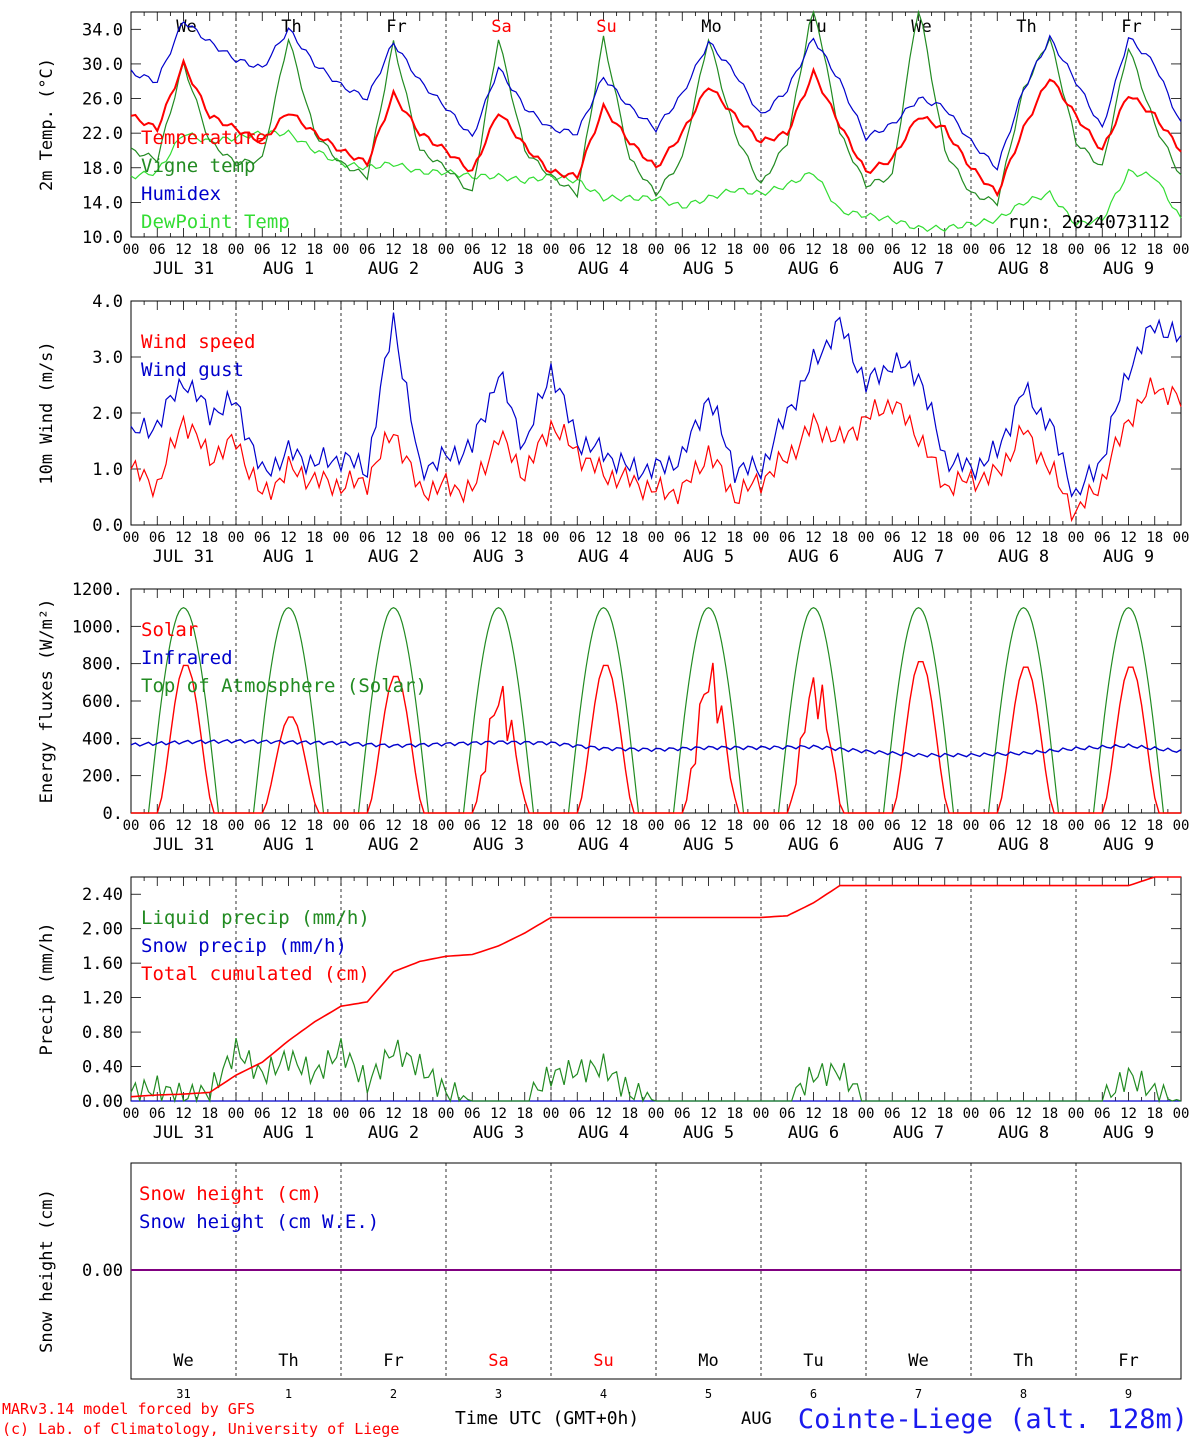 The width and height of the screenshot is (1194, 1440). Describe the element at coordinates (656, 450) in the screenshot. I see `series-line-wind-speed` at that location.